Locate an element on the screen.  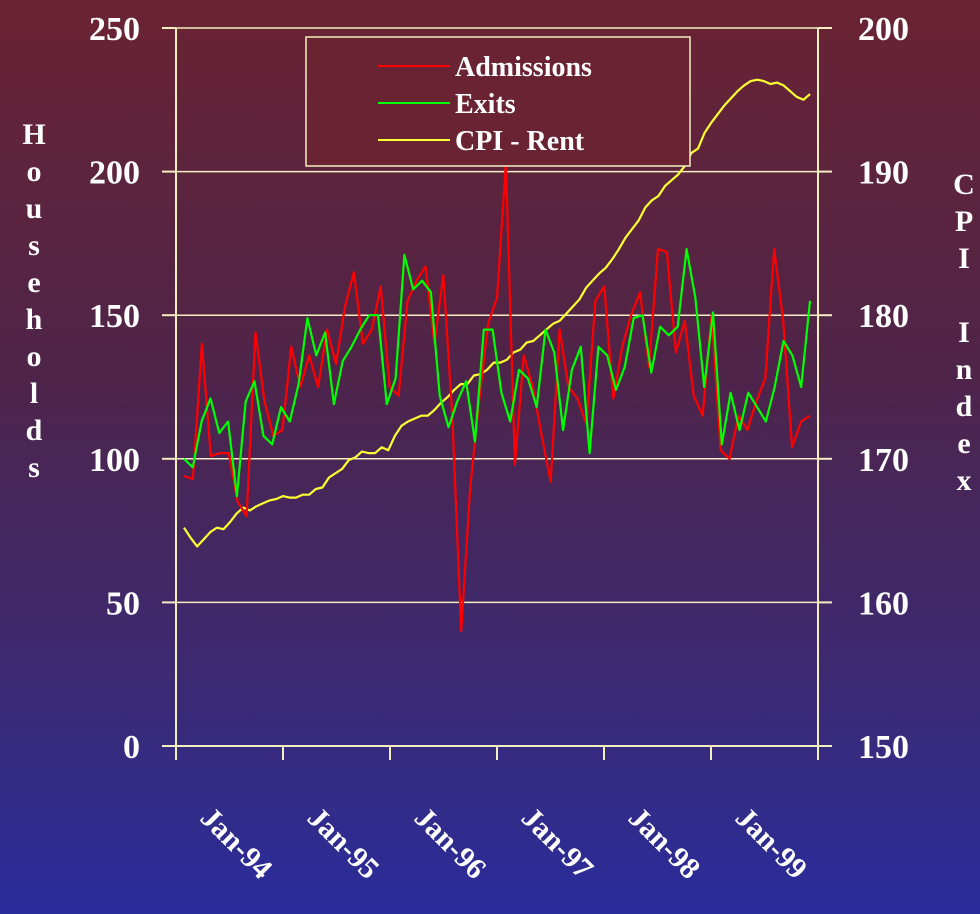
x-tick-label: Jan-98 is located at coordinates (664, 843).